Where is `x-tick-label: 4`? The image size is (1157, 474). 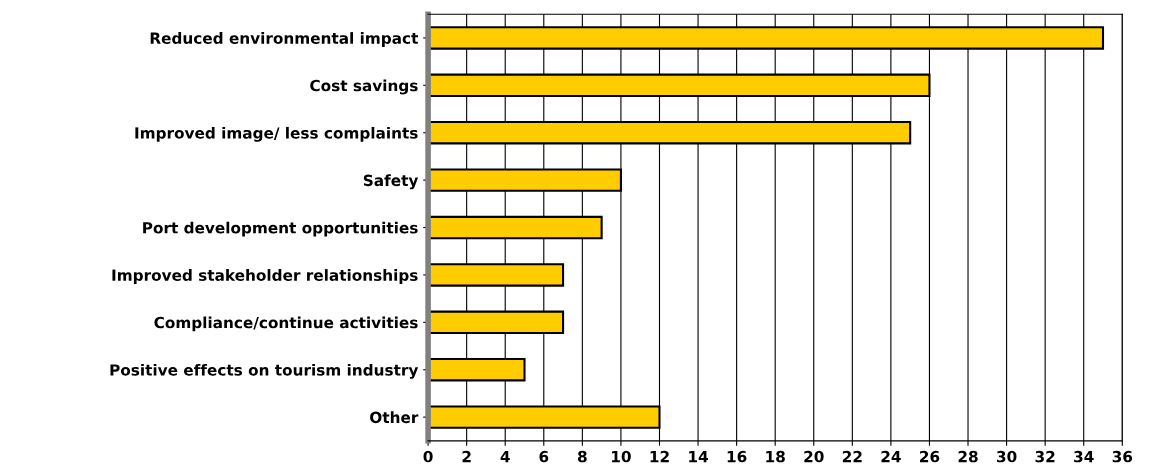 x-tick-label: 4 is located at coordinates (505, 457).